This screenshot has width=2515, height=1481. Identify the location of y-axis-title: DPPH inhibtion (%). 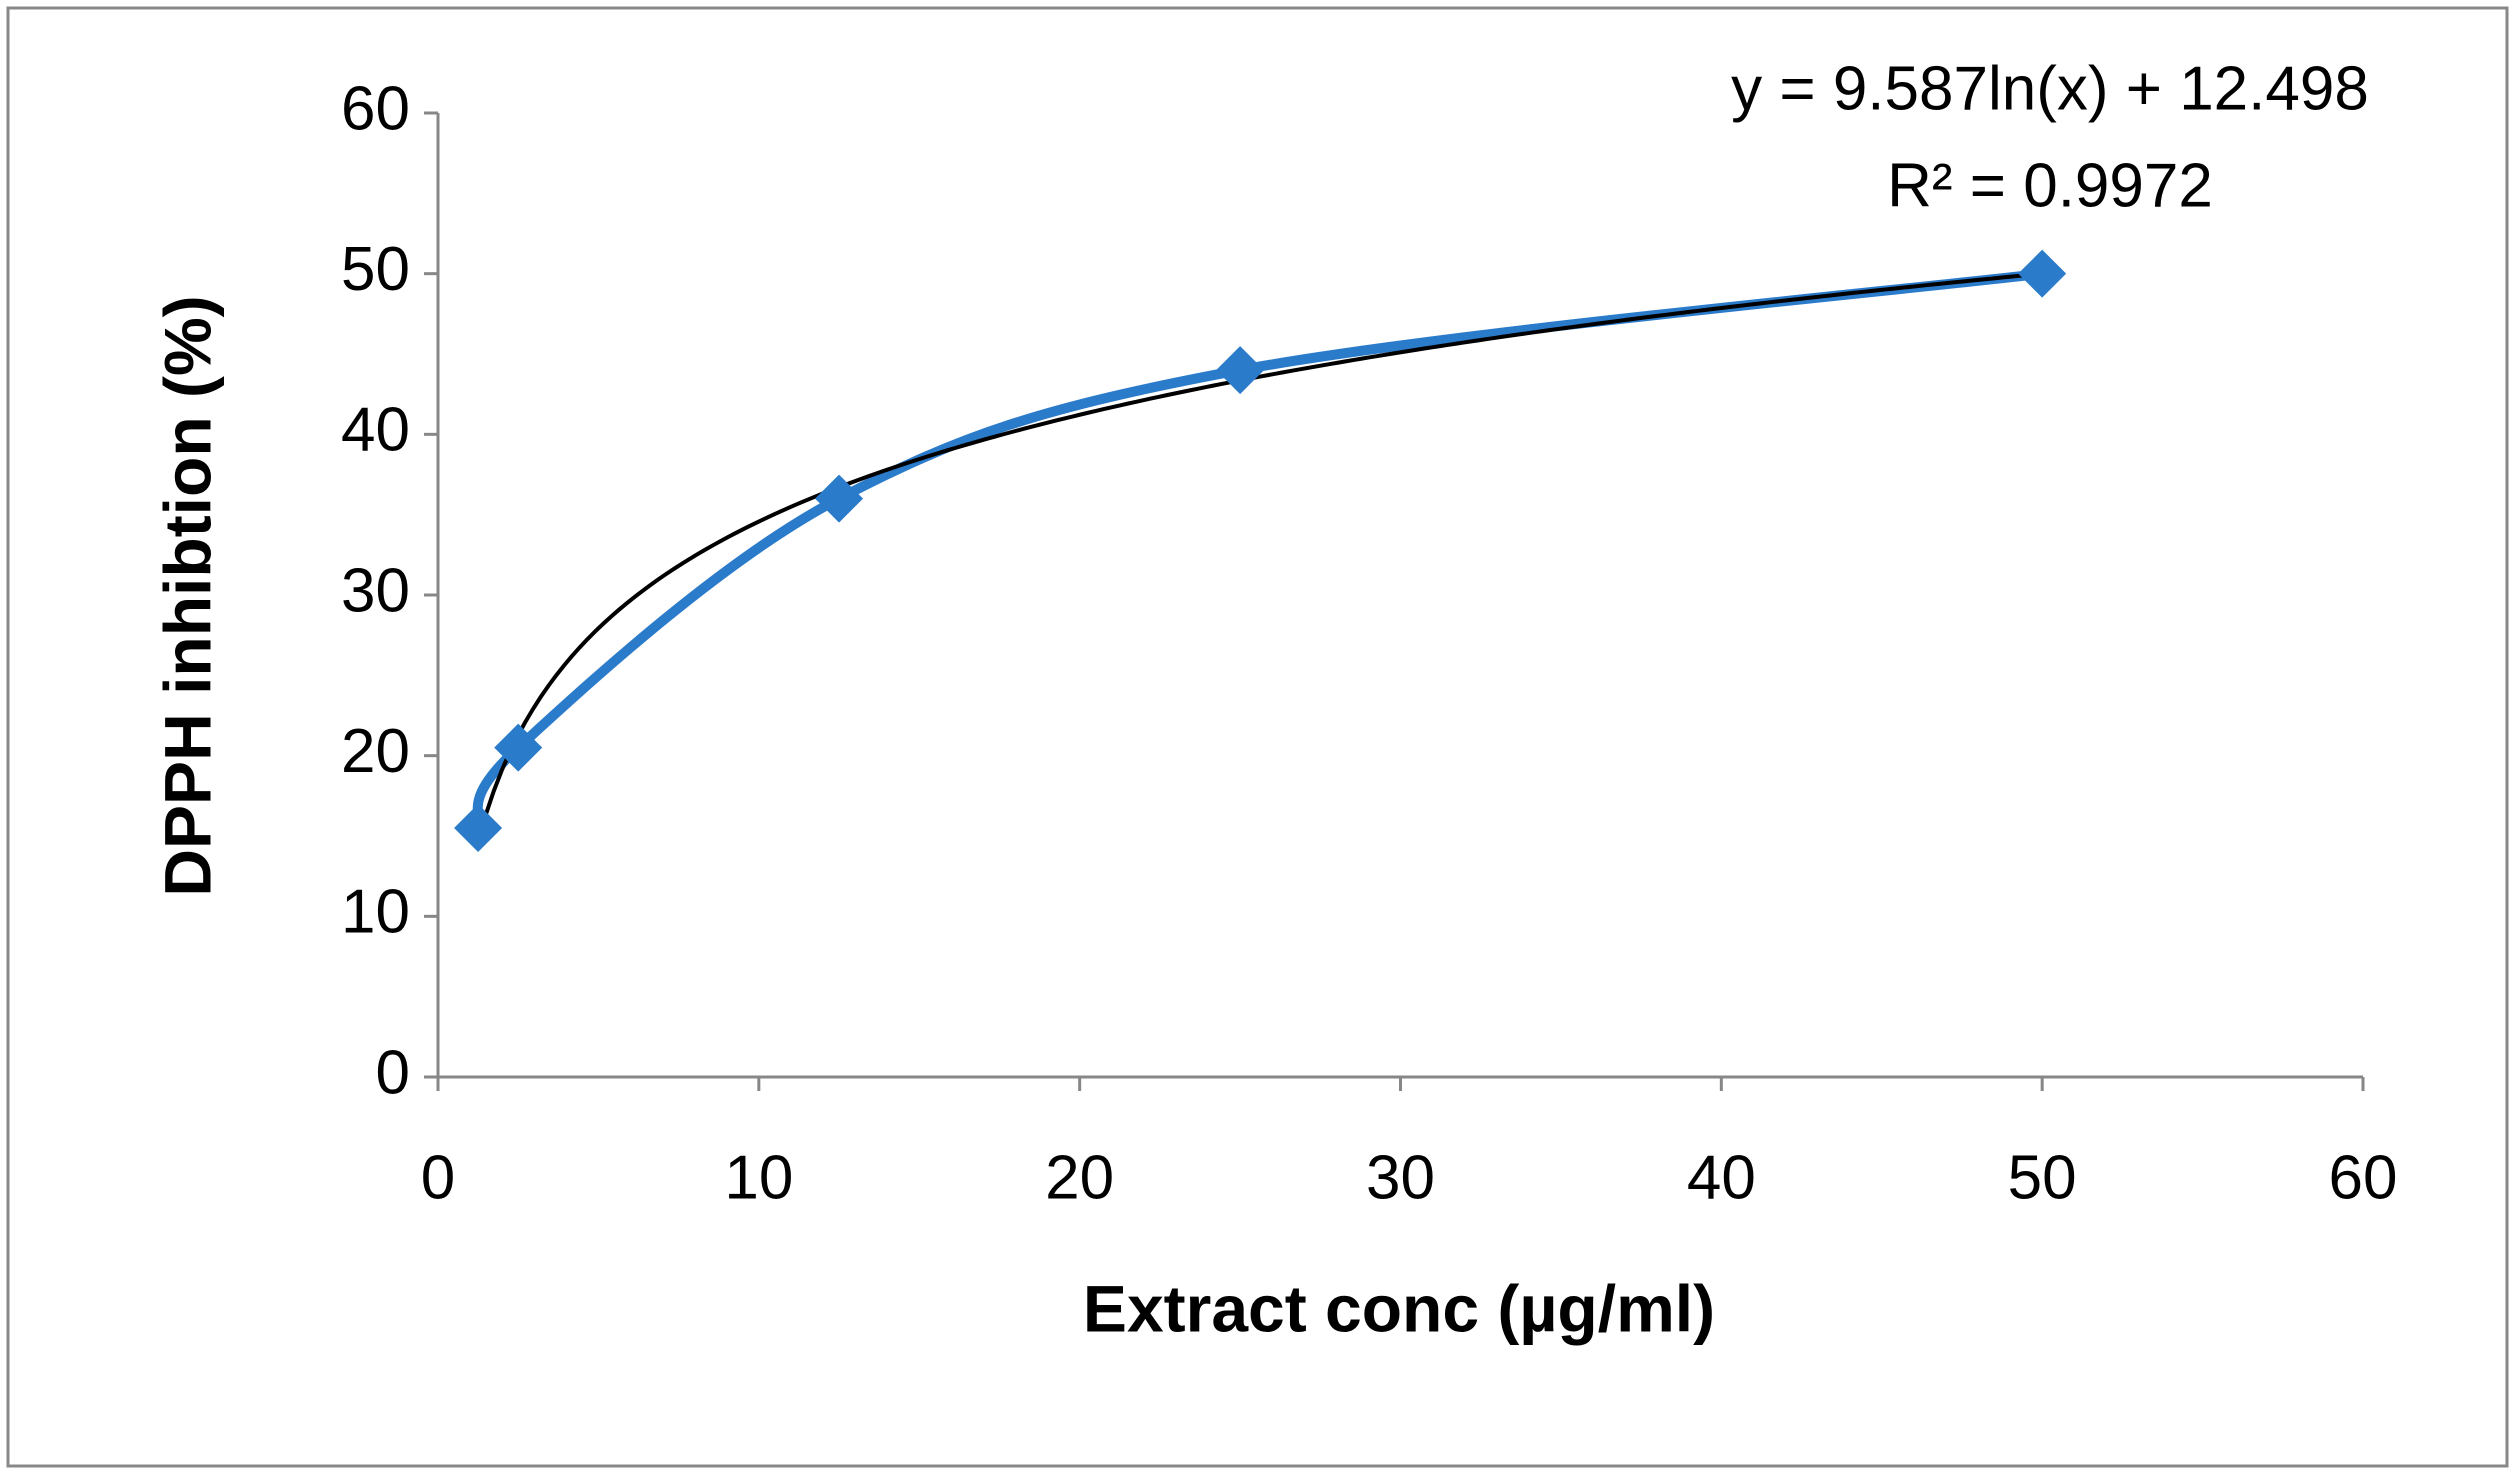
(187, 595).